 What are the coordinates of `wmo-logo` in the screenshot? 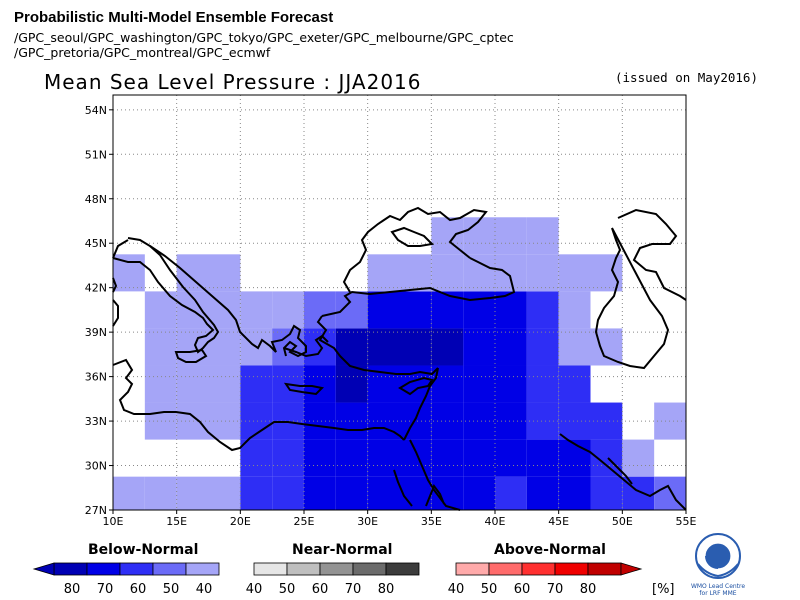 It's located at (718, 556).